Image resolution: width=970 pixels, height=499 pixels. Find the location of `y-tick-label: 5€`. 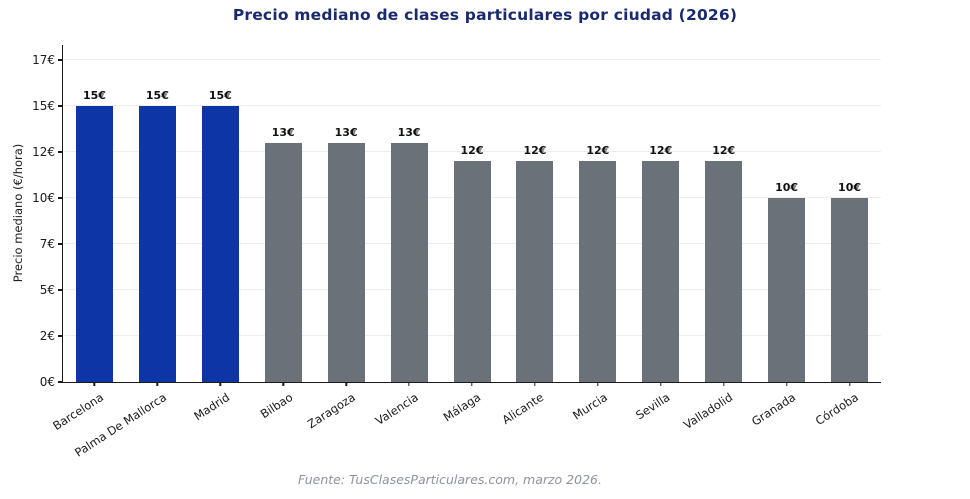

y-tick-label: 5€ is located at coordinates (47, 289).